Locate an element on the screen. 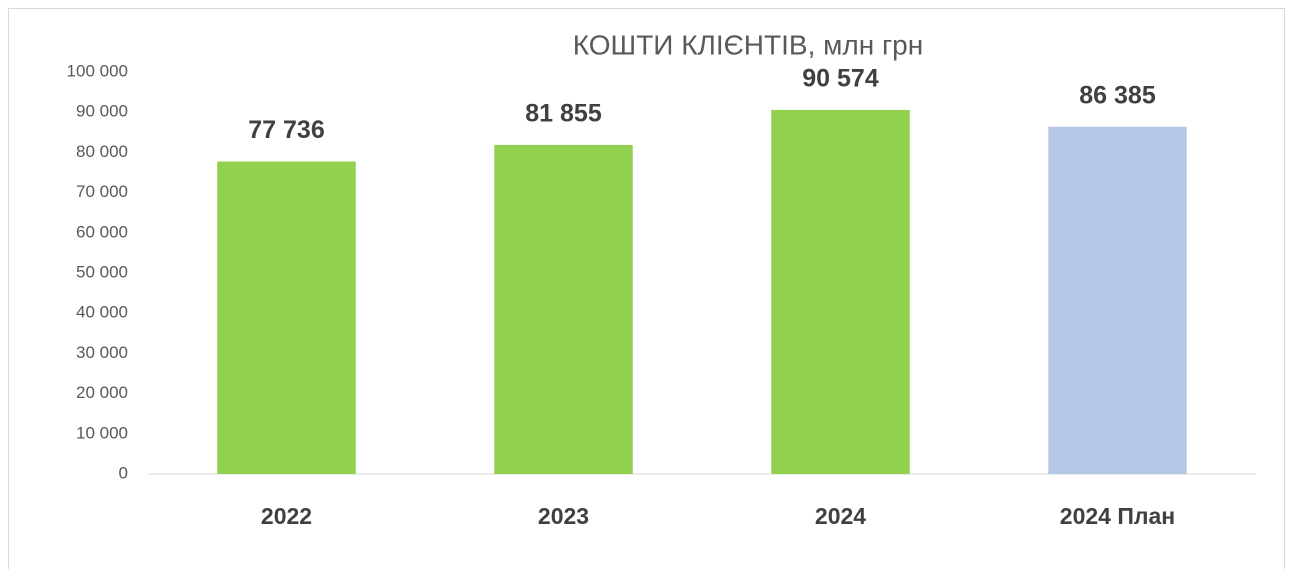 The width and height of the screenshot is (1292, 569). x-tick-label: 2023 is located at coordinates (563, 516).